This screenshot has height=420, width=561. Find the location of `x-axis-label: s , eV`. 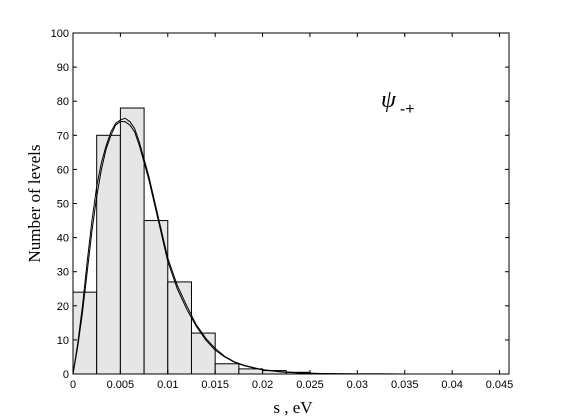

x-axis-label: s , eV is located at coordinates (293, 407).